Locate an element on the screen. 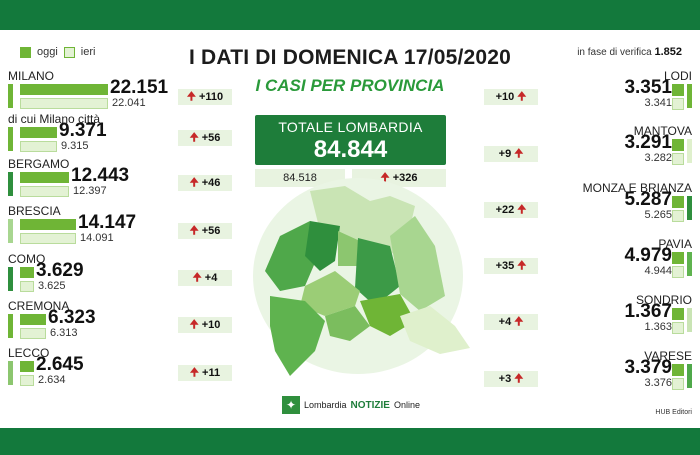  yesterday-value: 5.265 is located at coordinates (658, 215).